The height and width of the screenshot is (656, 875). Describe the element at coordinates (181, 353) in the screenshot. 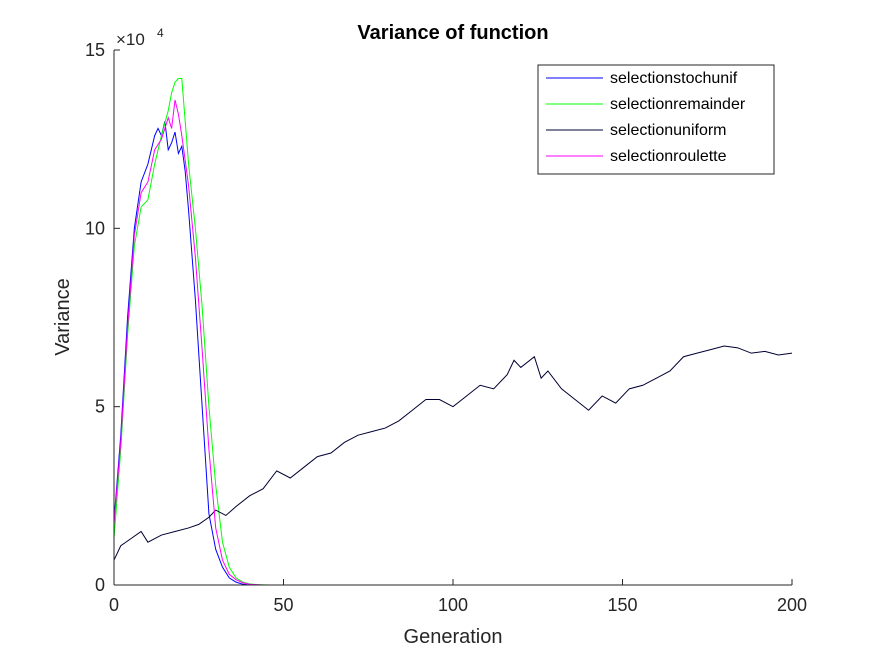

I see `series-line-selectionstochunif` at that location.